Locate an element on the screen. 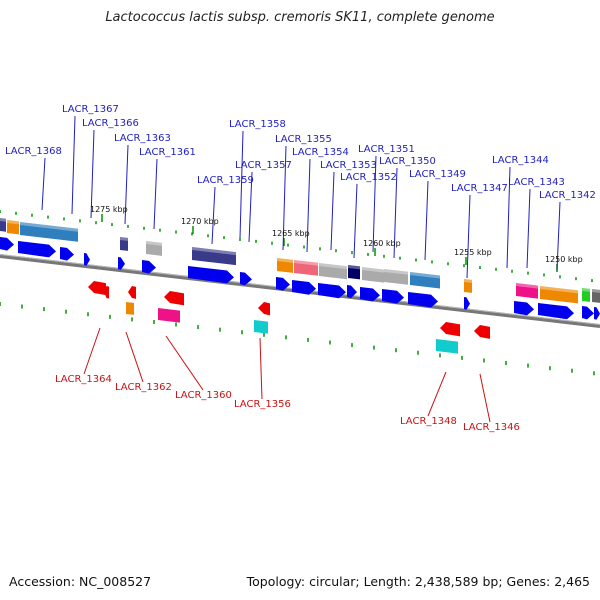 The height and width of the screenshot is (600, 600). gene-label-bottom: LACR_1348 is located at coordinates (428, 421).